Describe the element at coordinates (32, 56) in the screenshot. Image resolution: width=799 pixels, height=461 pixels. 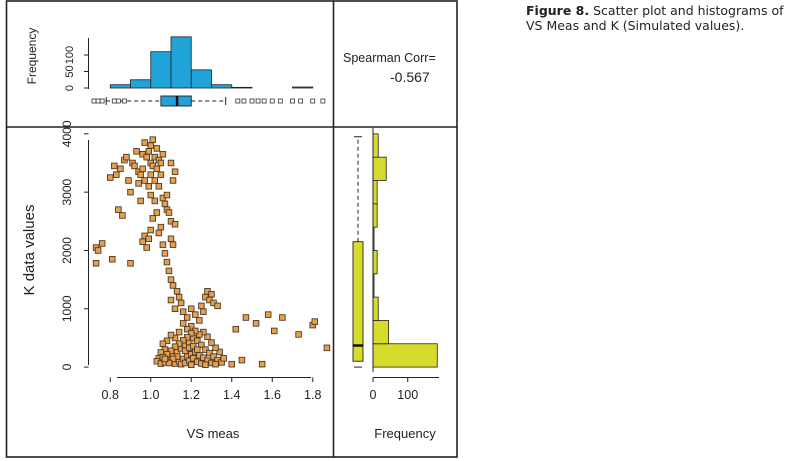
I see `top-hist-ylabel: Frequency` at that location.